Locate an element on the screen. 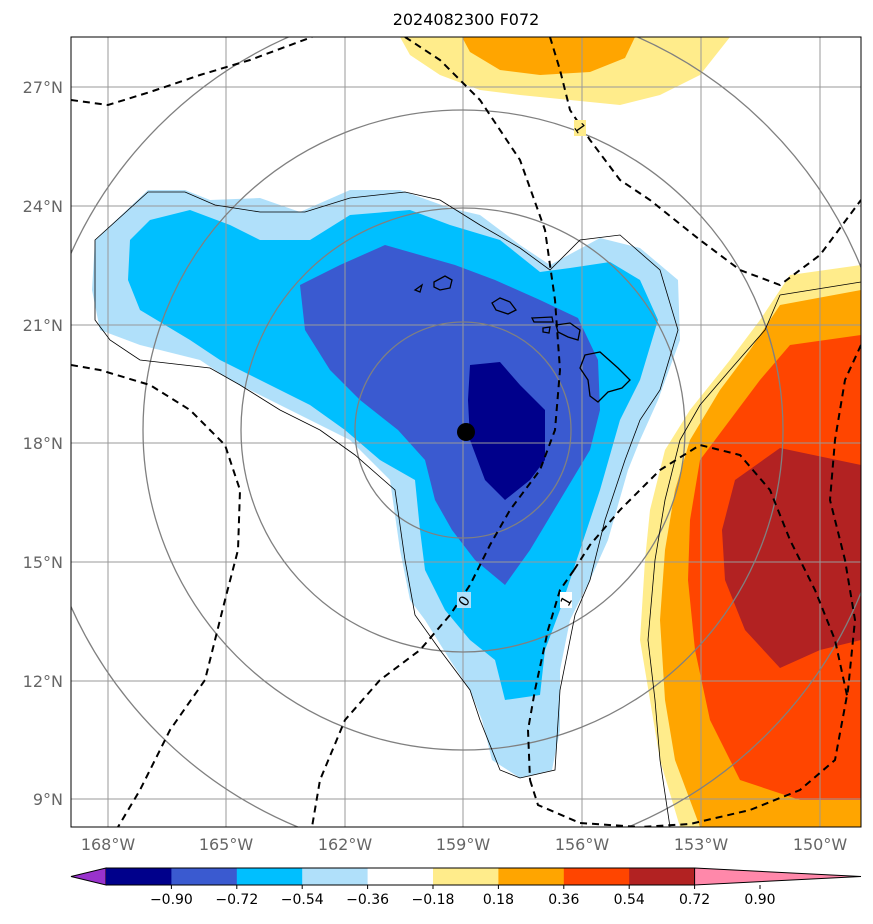 This screenshot has width=873, height=924. map-title: 2024082300 F072 is located at coordinates (466, 19).